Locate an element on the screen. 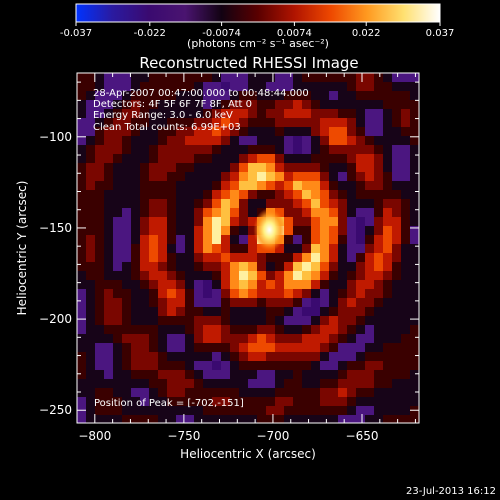 The image size is (500, 500). colorbar-unit-label: (photons cm⁻² s⁻¹ asec⁻²) is located at coordinates (258, 43).